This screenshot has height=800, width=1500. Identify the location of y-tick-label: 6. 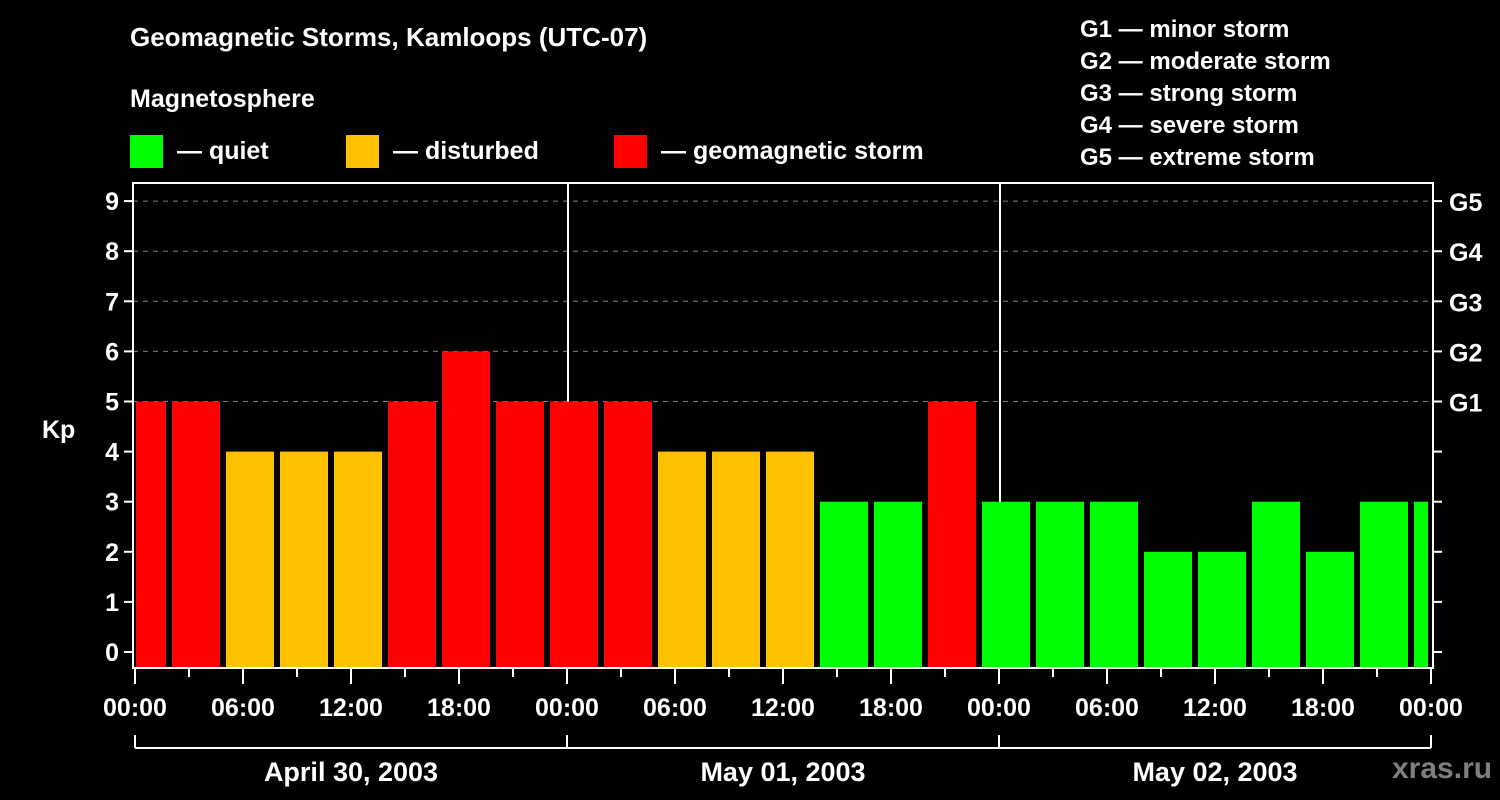
(112, 352).